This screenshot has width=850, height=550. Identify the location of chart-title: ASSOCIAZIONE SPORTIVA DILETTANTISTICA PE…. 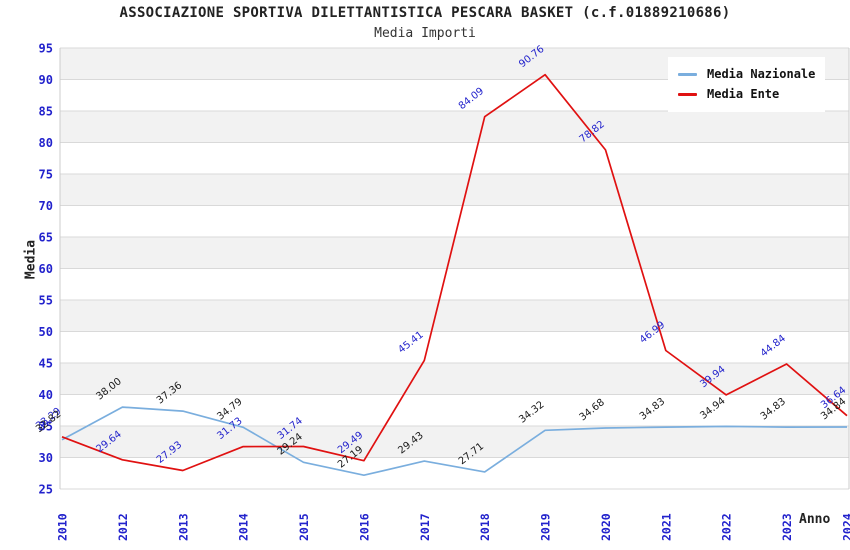
(425, 13).